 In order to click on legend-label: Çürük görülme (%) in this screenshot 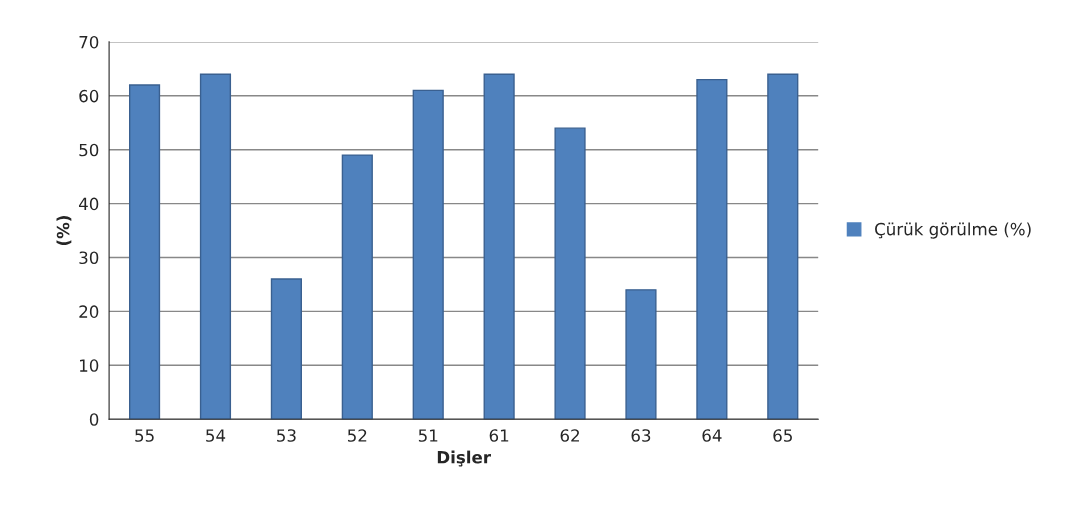, I will do `click(953, 230)`.